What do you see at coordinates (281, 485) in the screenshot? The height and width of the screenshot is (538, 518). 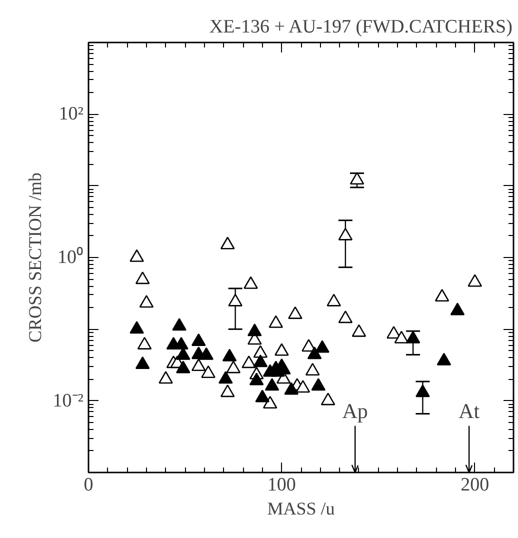 I see `x-tick-label: 100` at bounding box center [281, 485].